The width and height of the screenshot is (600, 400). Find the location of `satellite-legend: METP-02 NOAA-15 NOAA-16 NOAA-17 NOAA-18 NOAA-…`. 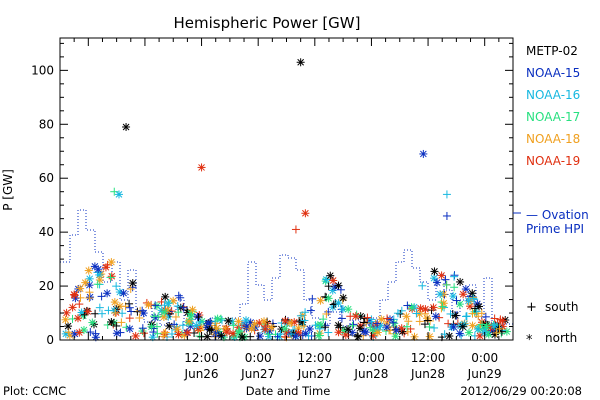

satellite-legend: METP-02 NOAA-15 NOAA-16 NOAA-17 NOAA-18 NOAA-… is located at coordinates (553, 106).